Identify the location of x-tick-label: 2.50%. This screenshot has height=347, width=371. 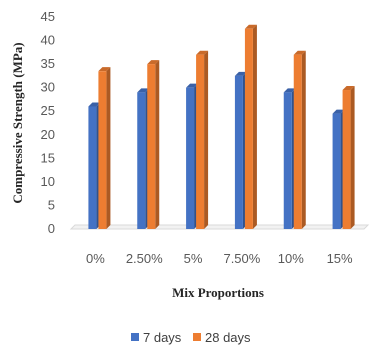
(144, 258).